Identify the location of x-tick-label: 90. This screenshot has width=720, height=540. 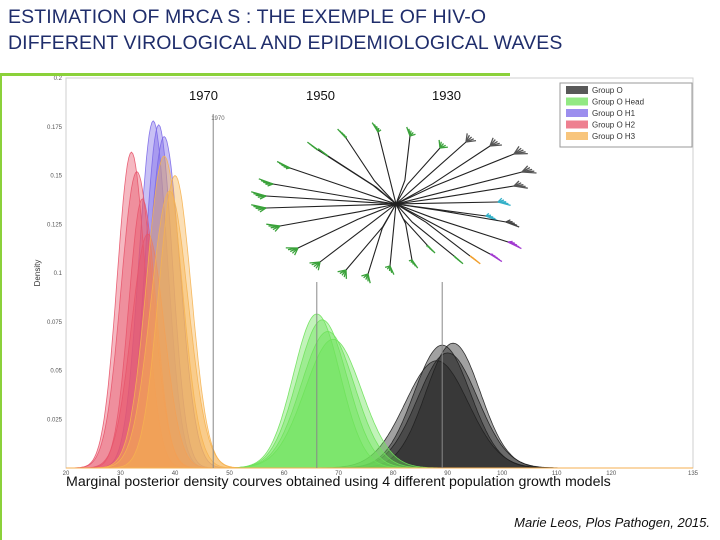
(447, 473).